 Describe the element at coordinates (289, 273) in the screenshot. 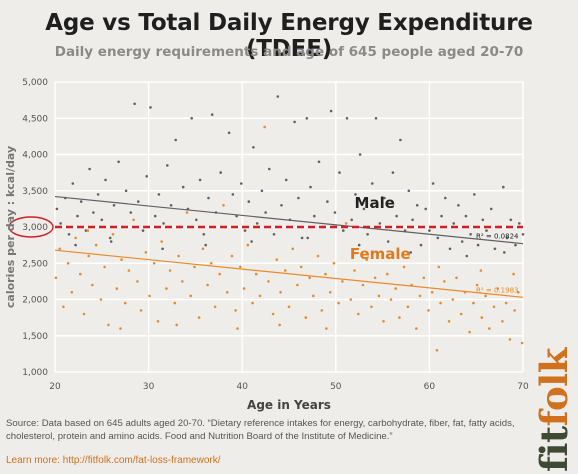

I see `female-trend-line` at that location.